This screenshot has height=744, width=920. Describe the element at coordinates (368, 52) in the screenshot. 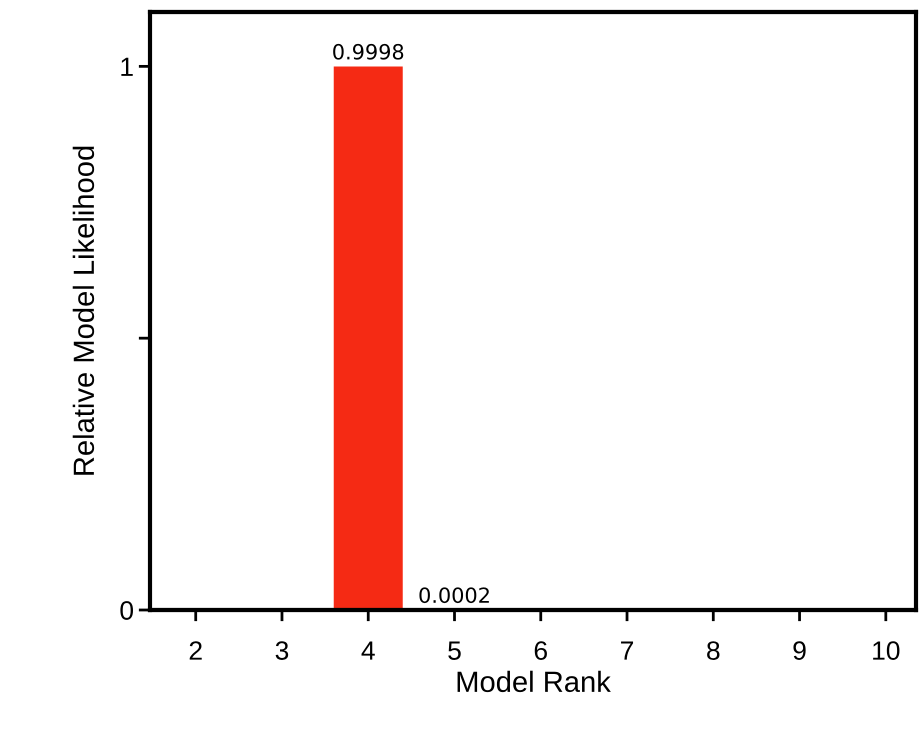

I see `data-label: 0.9998` at that location.